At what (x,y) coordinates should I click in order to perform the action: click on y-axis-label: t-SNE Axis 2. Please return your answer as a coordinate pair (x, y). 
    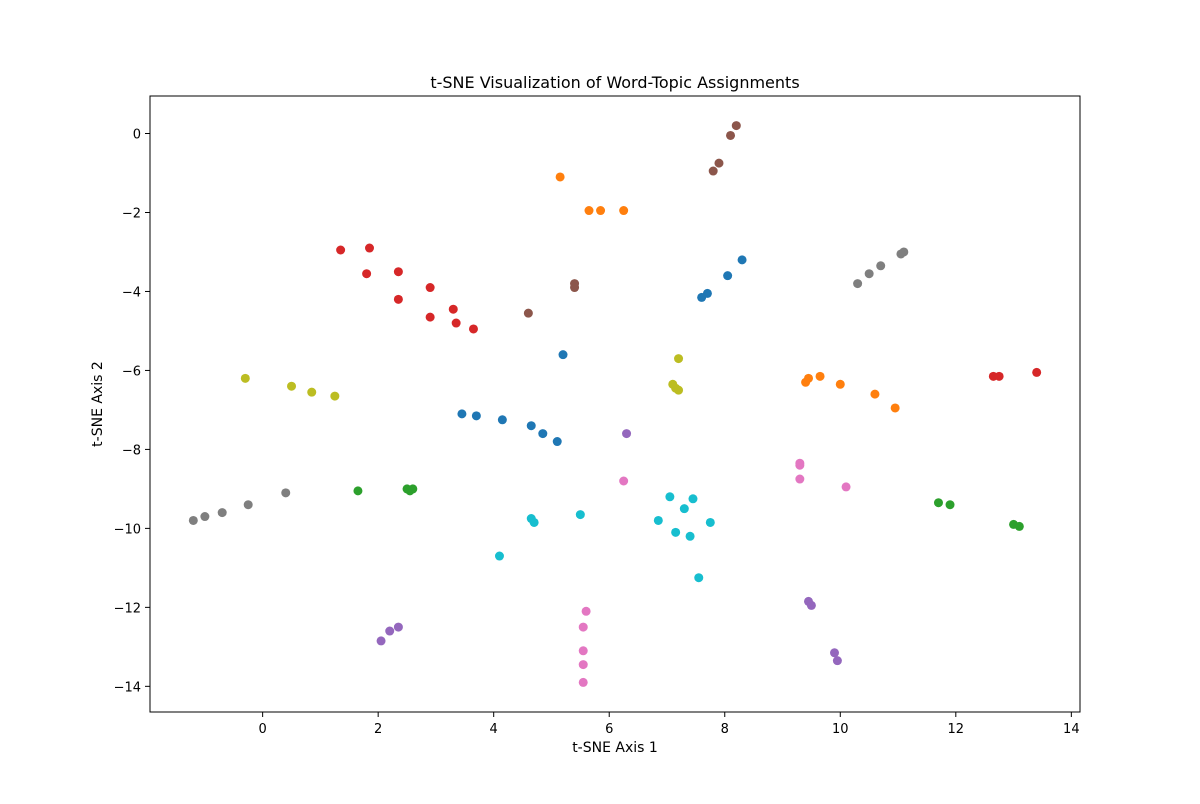
    Looking at the image, I should click on (98, 404).